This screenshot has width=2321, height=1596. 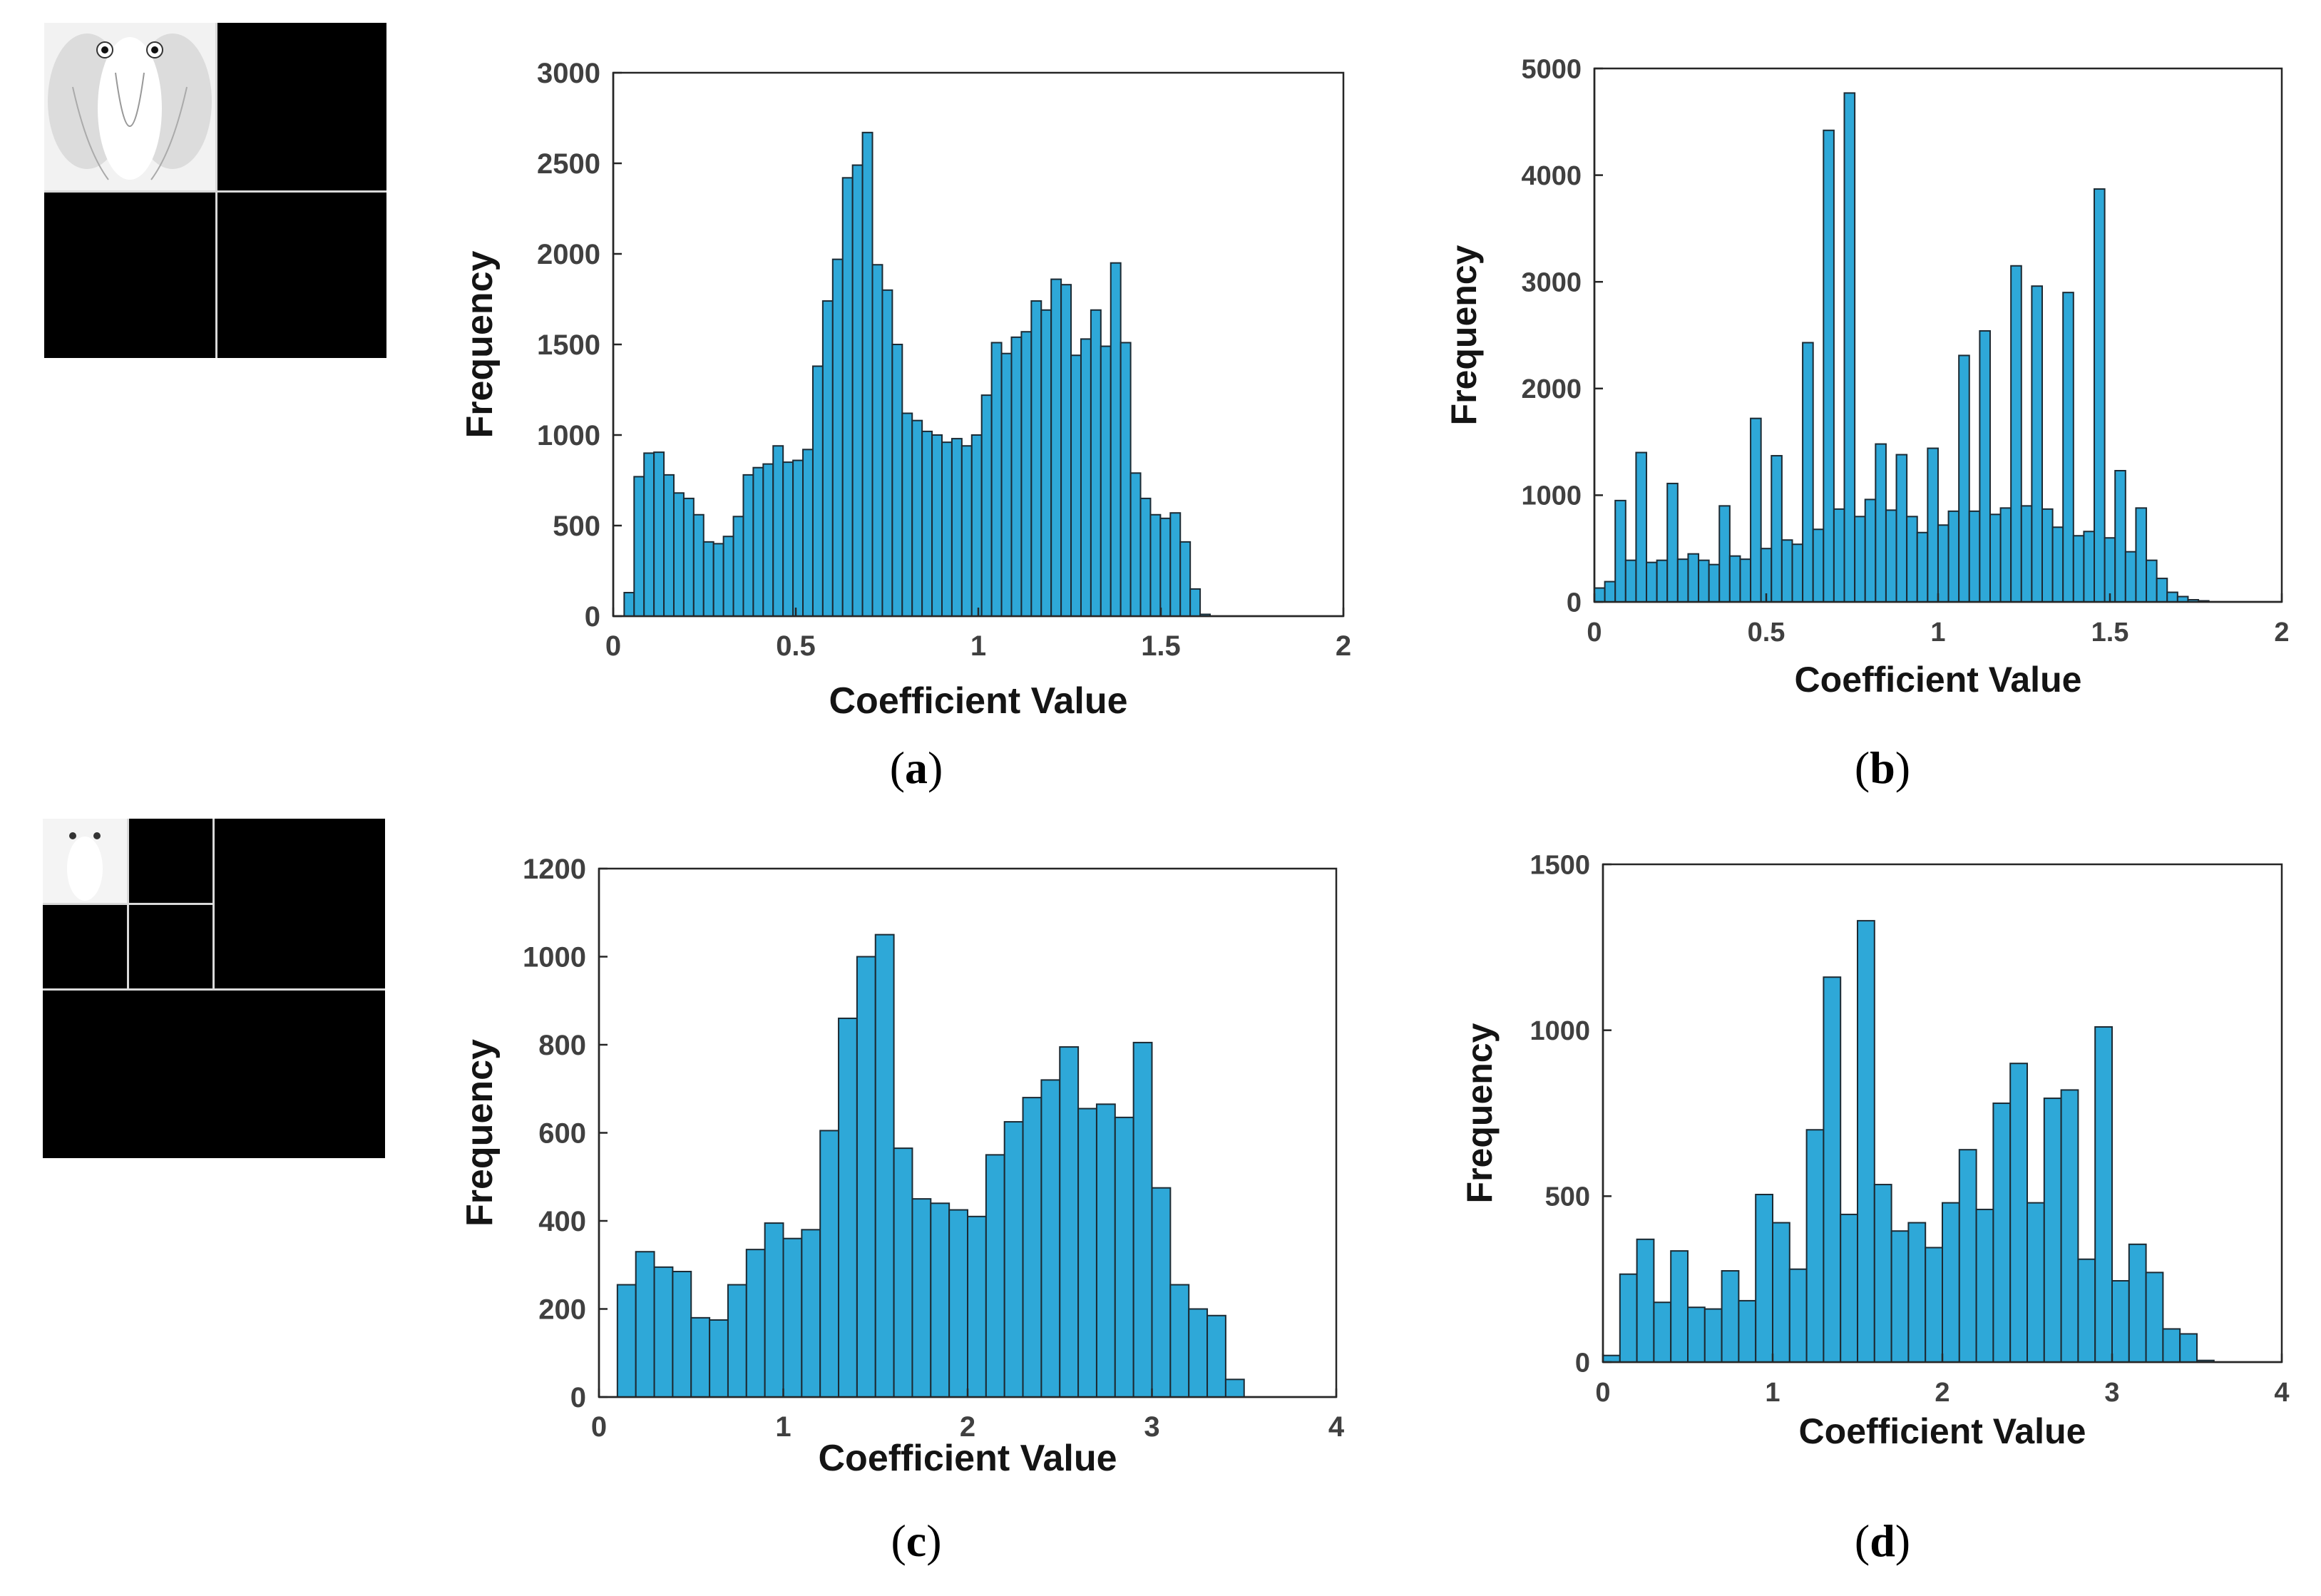 What do you see at coordinates (214, 988) in the screenshot?
I see `thumb-dwt-level2` at bounding box center [214, 988].